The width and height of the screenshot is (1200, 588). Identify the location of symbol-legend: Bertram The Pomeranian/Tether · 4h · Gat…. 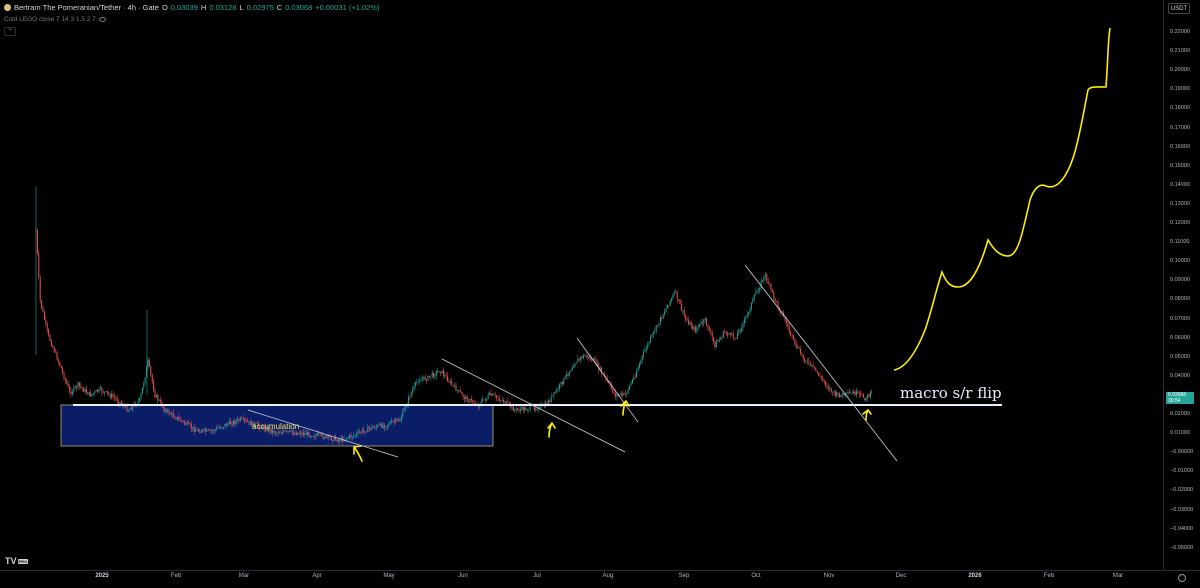
(192, 7).